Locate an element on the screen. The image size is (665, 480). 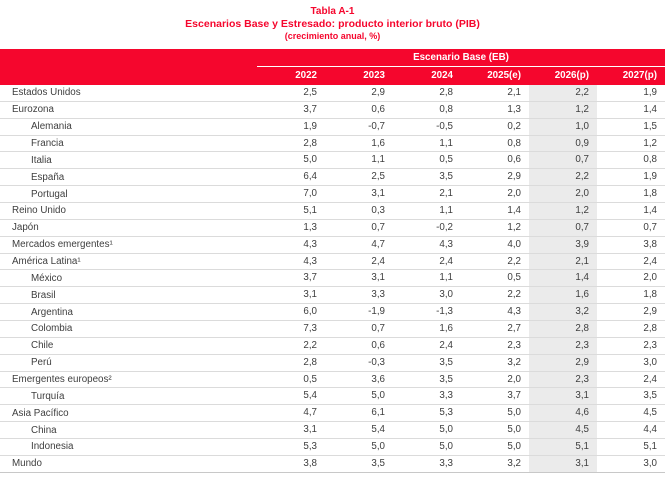
value-cell: -0,3 is located at coordinates (376, 362).